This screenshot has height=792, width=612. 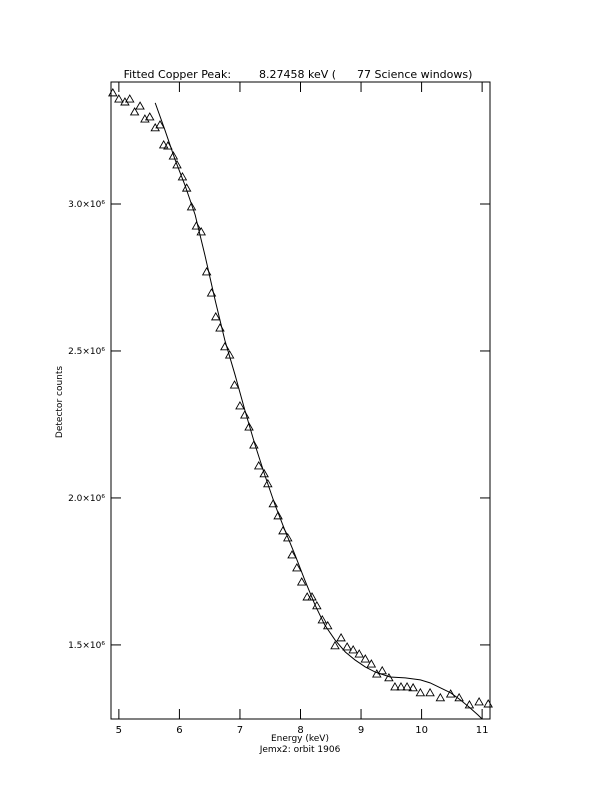 I want to click on x-tick-label: 6, so click(x=179, y=730).